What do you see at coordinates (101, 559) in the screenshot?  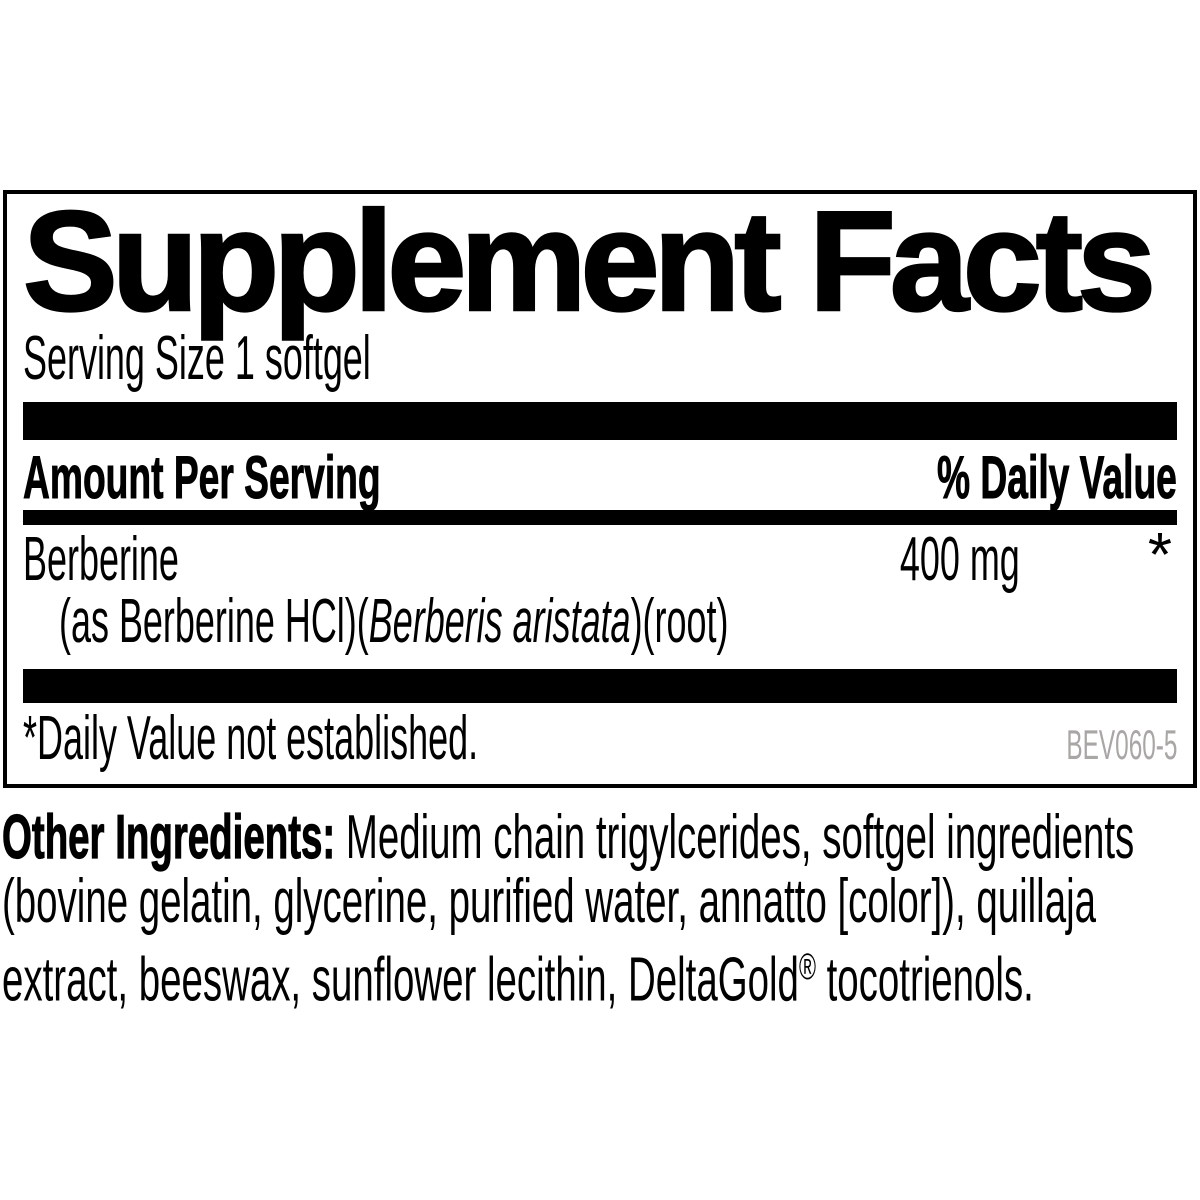 I see `ingredient-name: Berberine` at bounding box center [101, 559].